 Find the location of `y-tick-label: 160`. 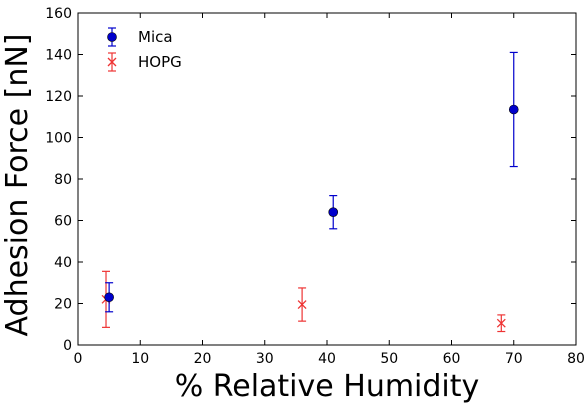

y-tick-label: 160 is located at coordinates (58, 14).